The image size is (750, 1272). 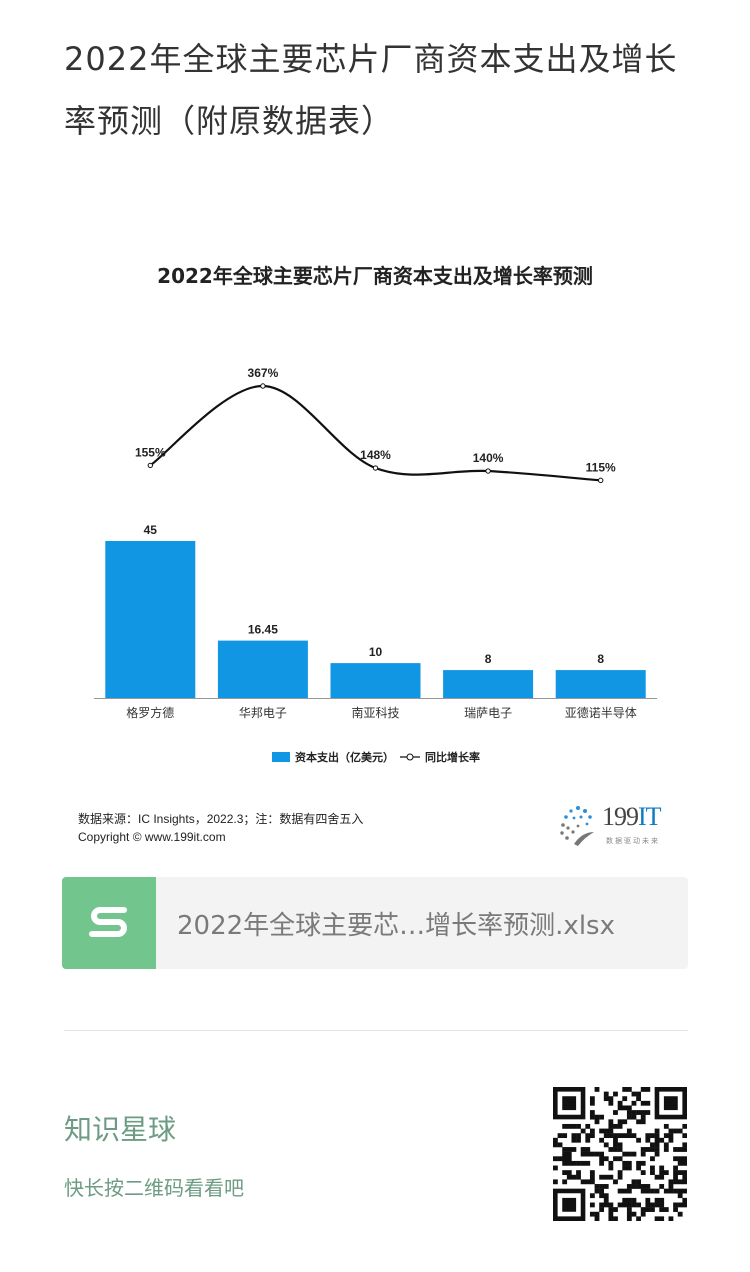 I want to click on logo-199it: 199IT 数据驱动未来, so click(x=619, y=827).